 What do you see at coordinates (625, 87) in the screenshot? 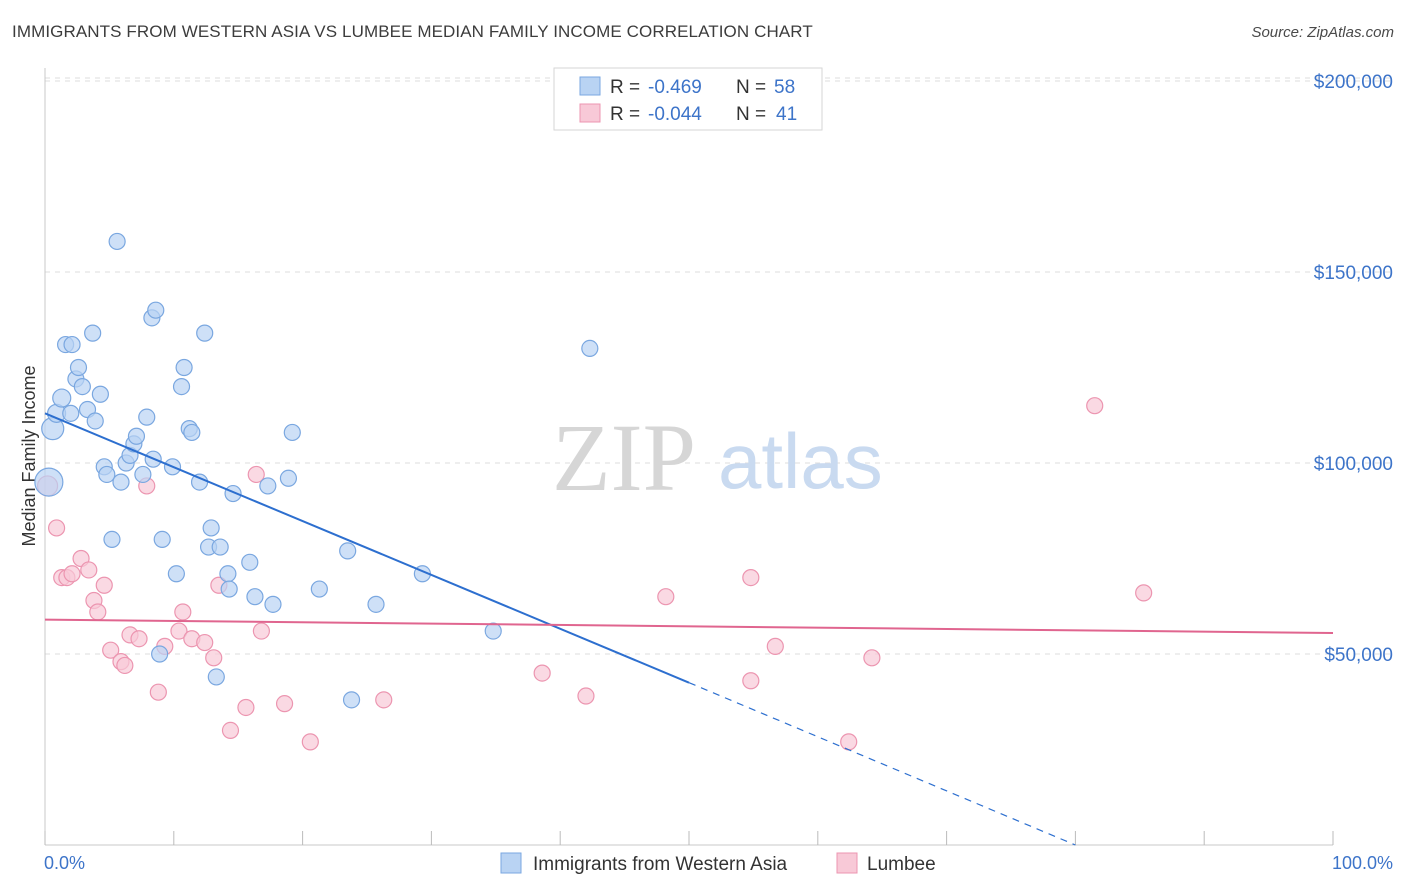
I see `legend-r-label-1: R =` at bounding box center [625, 87].